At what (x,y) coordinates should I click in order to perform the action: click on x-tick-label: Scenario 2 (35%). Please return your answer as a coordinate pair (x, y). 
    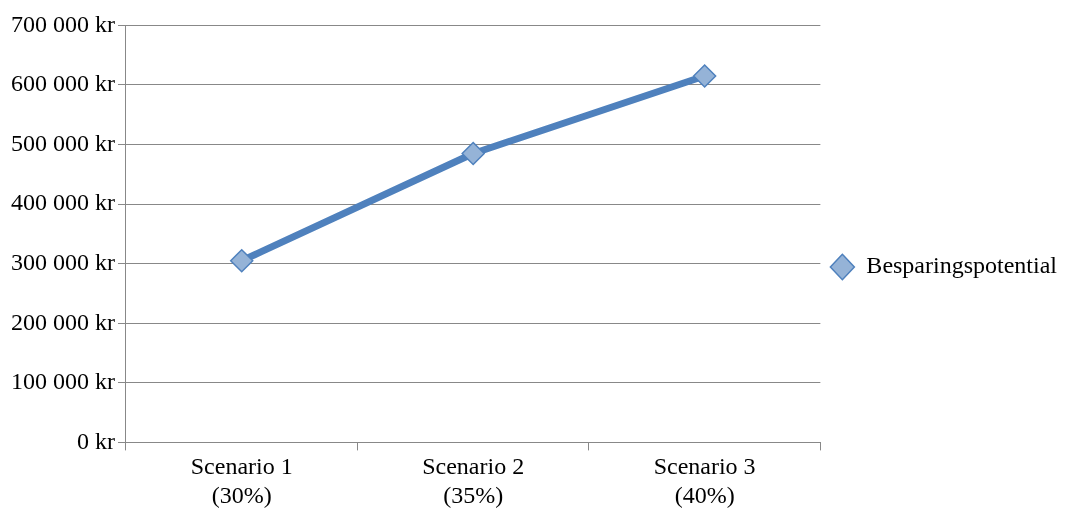
    Looking at the image, I should click on (473, 480).